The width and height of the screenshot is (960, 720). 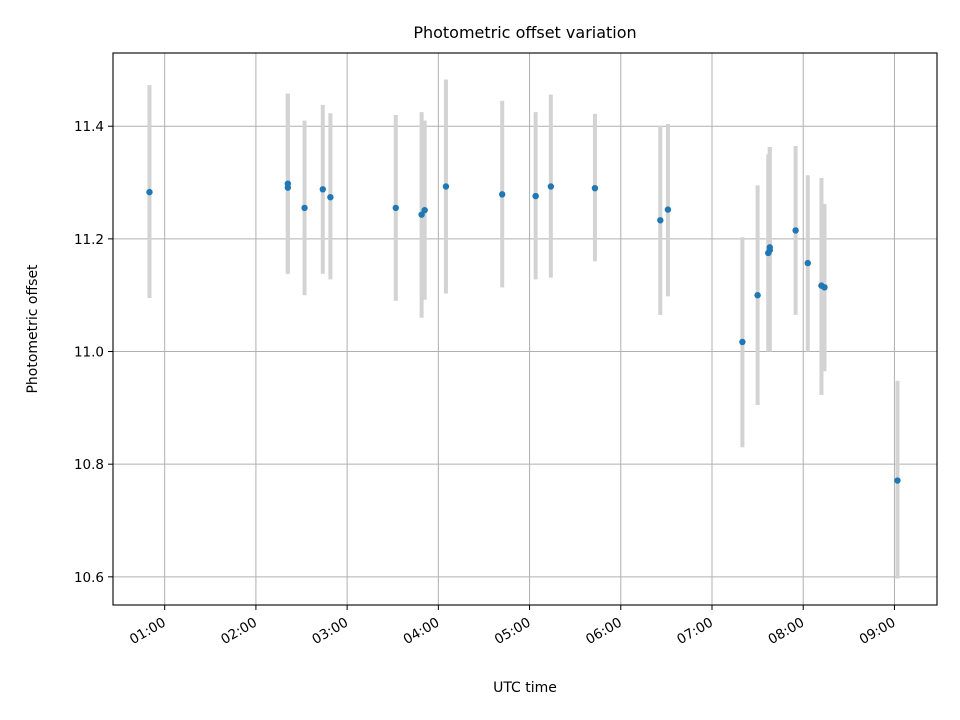 I want to click on y-axis-label: Photometric offset, so click(x=33, y=329).